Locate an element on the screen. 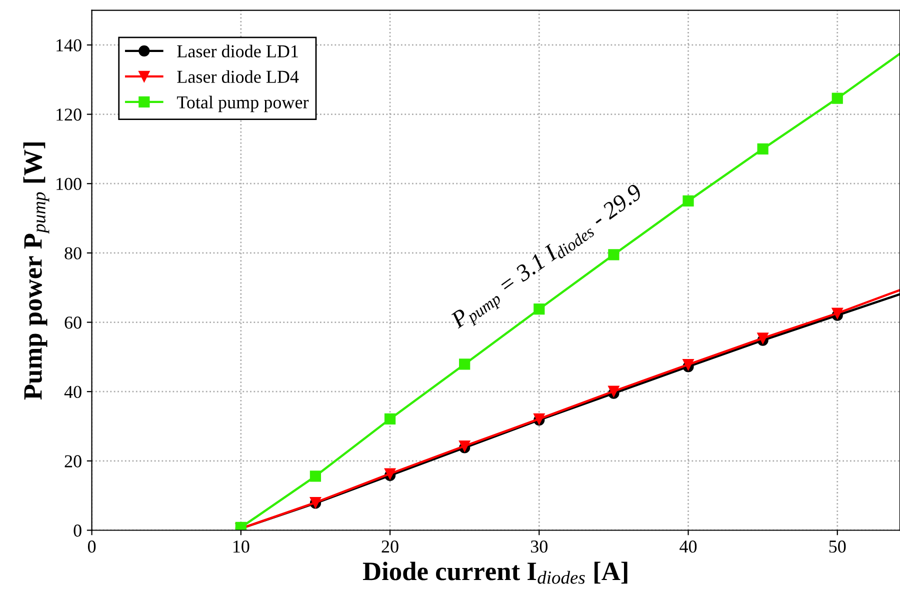  x-tick-label: 40 is located at coordinates (688, 546).